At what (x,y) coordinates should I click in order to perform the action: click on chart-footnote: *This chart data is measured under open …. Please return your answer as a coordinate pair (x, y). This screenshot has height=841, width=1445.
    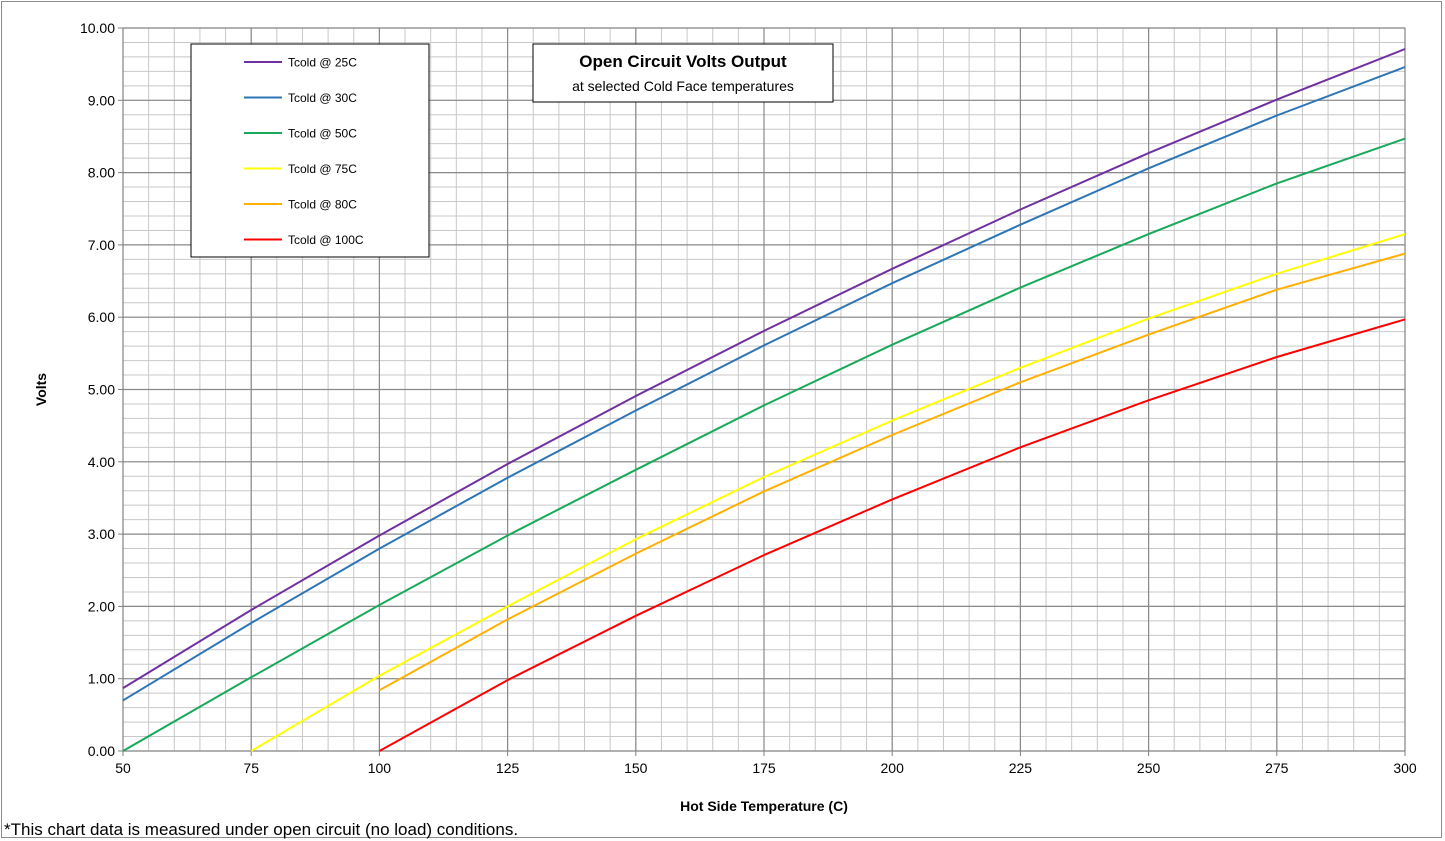
    Looking at the image, I should click on (261, 829).